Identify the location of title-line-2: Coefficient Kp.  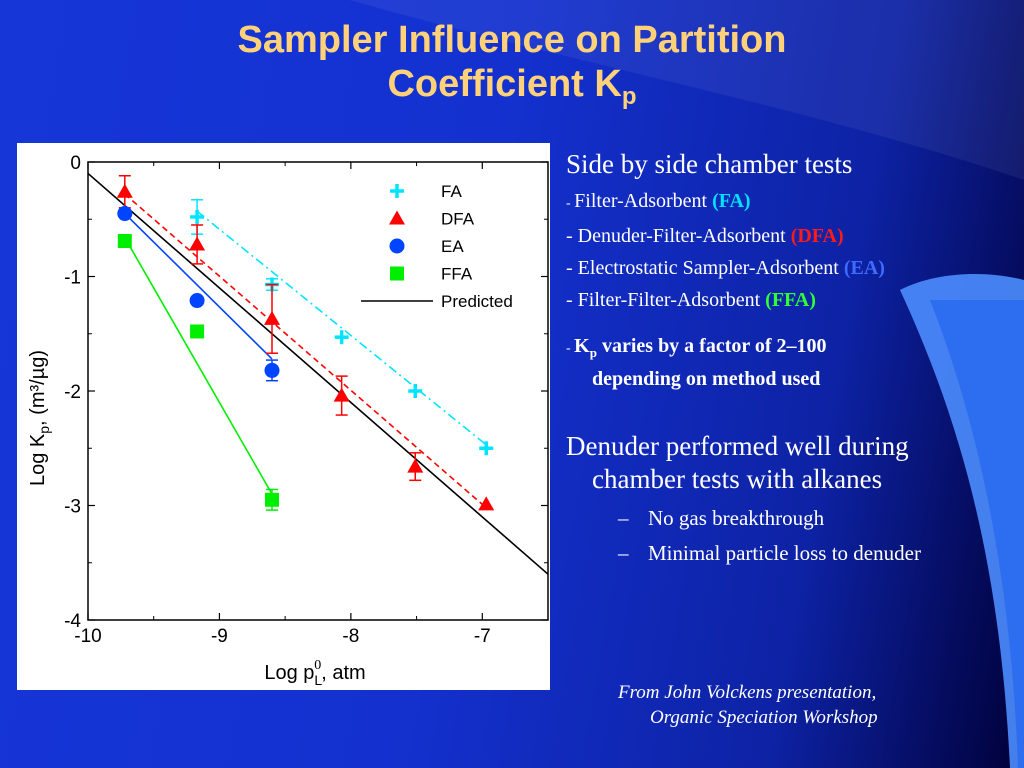
(512, 90).